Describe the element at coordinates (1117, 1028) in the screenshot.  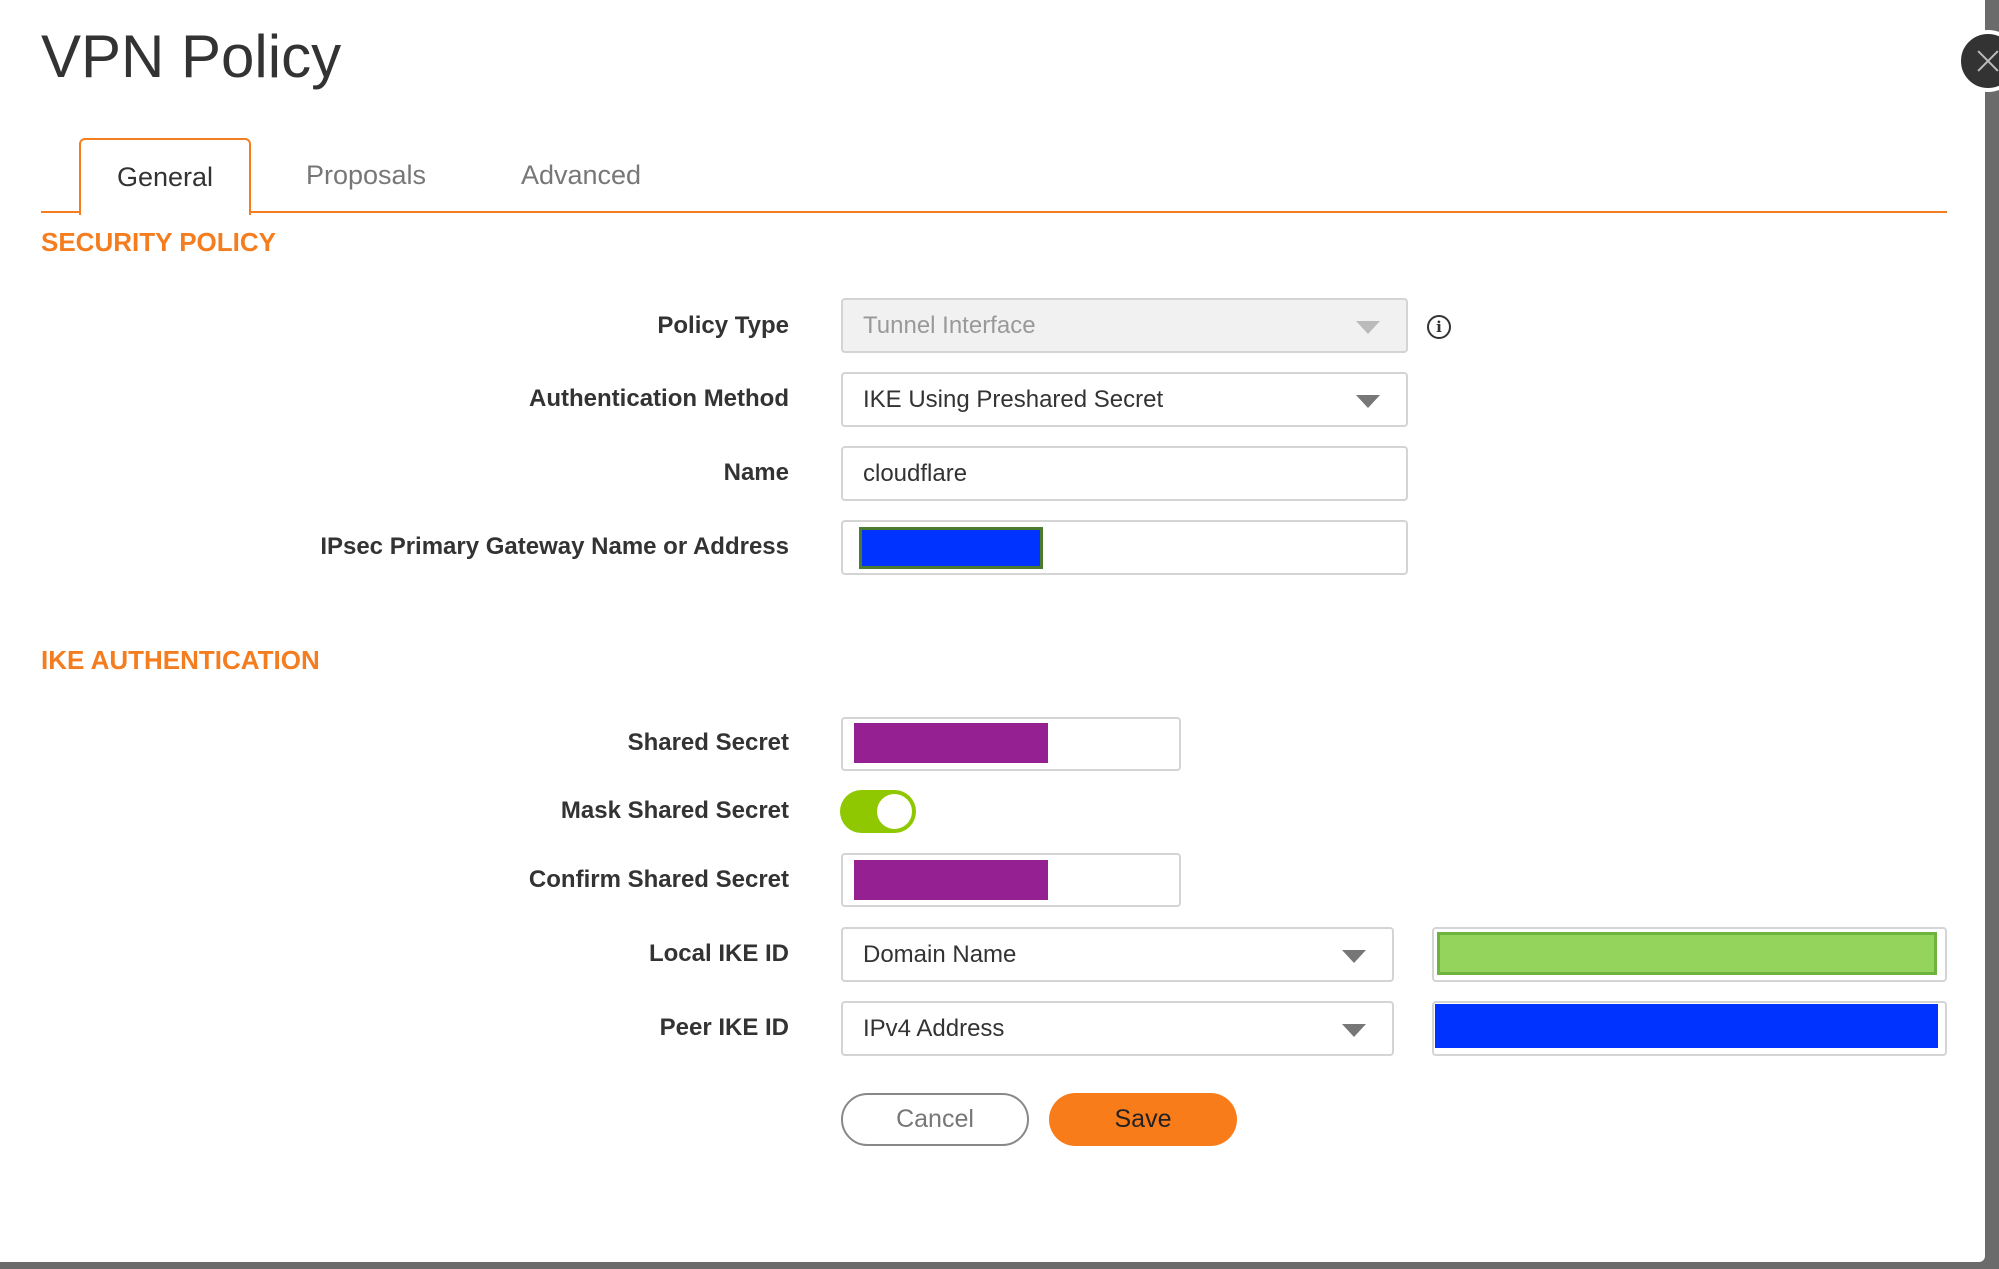
I see `peer-ike-id-type-select: IPv4 Address` at that location.